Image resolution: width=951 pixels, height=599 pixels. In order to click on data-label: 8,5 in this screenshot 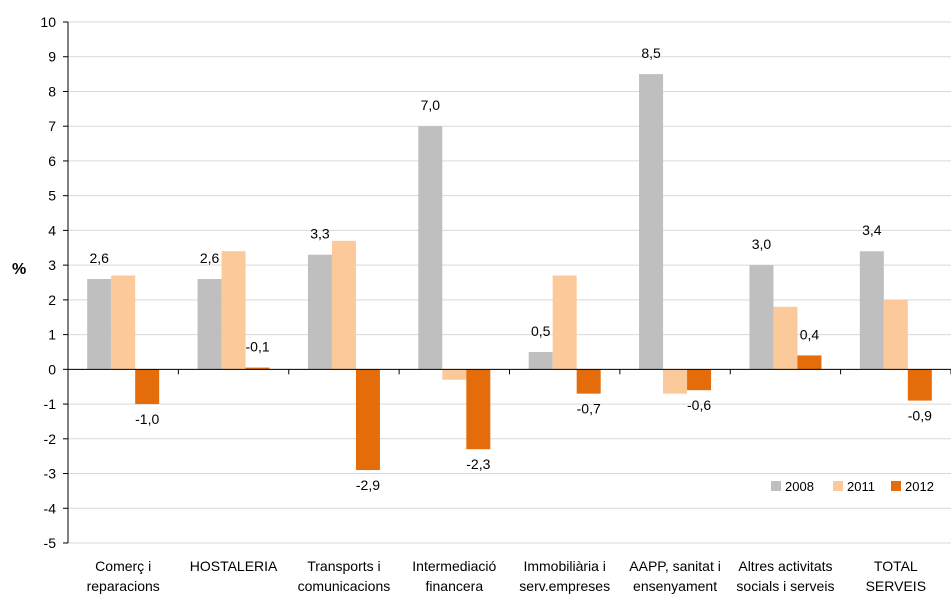, I will do `click(651, 53)`.